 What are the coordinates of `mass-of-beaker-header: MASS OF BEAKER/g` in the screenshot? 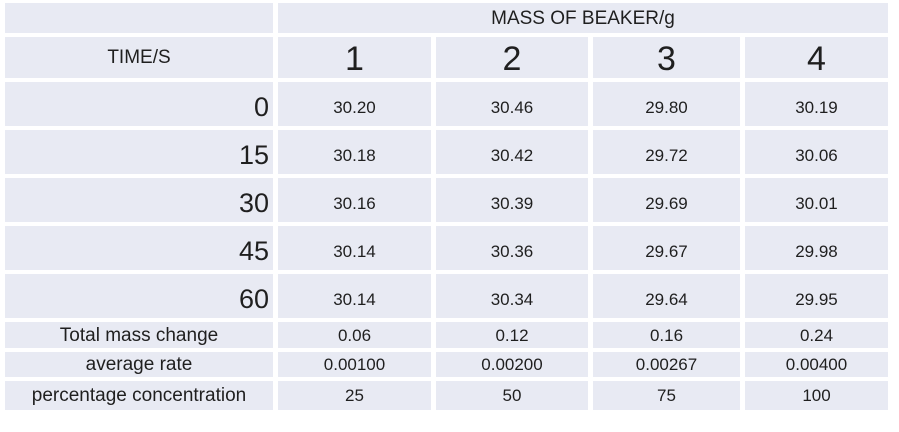 It's located at (583, 18).